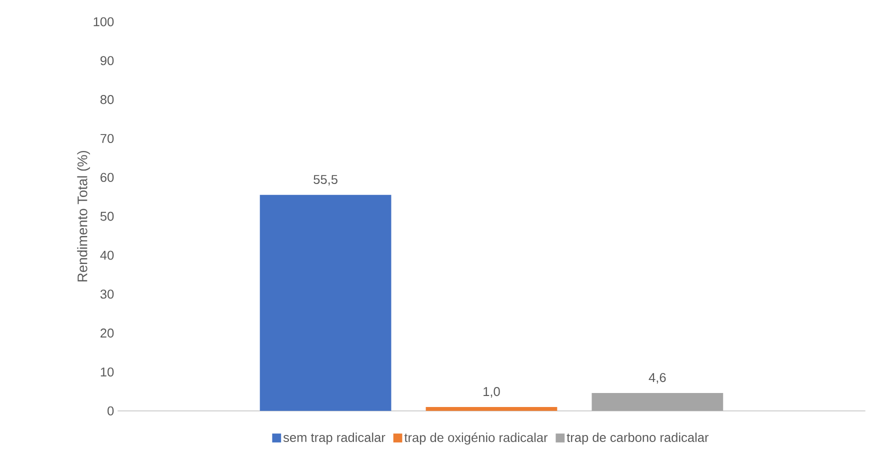 The height and width of the screenshot is (460, 893). What do you see at coordinates (107, 255) in the screenshot?
I see `y-tick-label: 40` at bounding box center [107, 255].